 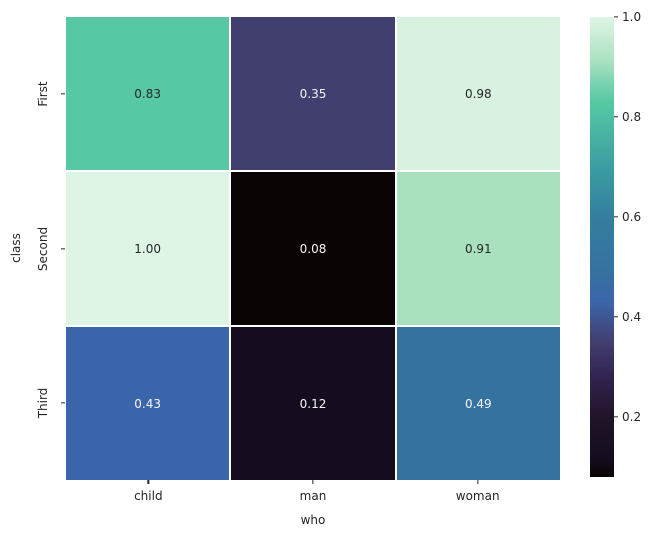 What do you see at coordinates (43, 403) in the screenshot?
I see `y-tick-label-third: Third` at bounding box center [43, 403].